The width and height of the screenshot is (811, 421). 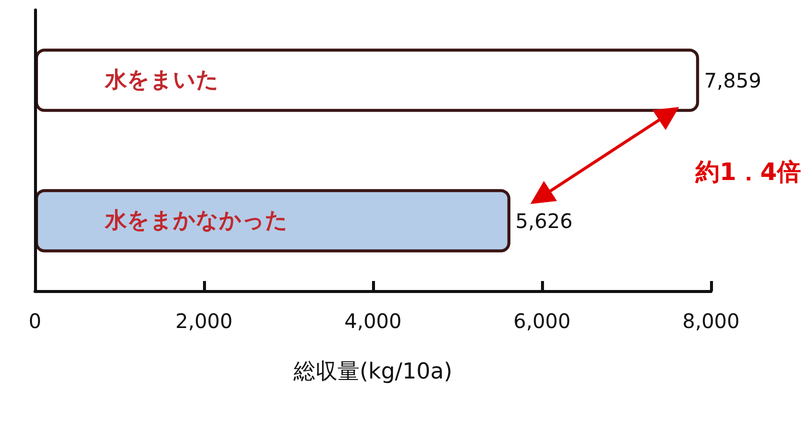 What do you see at coordinates (711, 321) in the screenshot?
I see `x-tick-label: 8,000` at bounding box center [711, 321].